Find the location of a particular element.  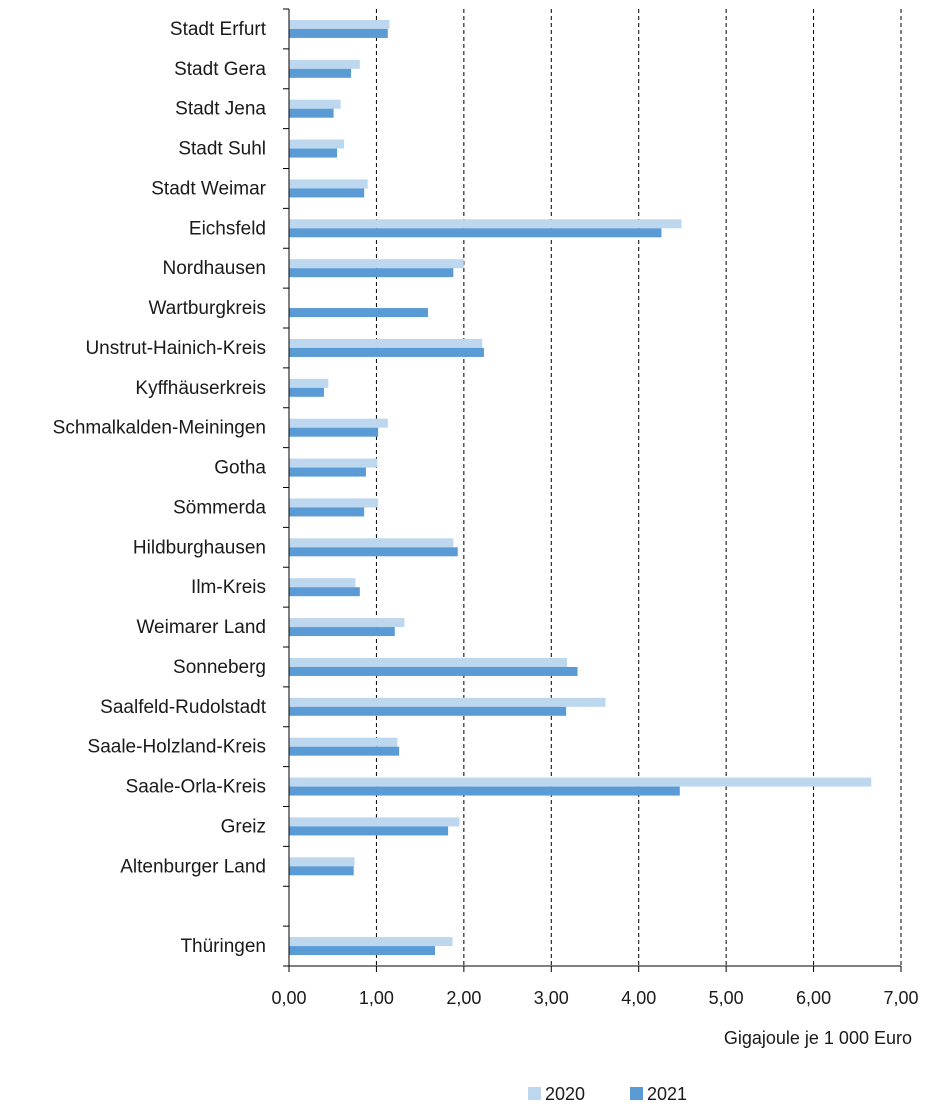

category-label: Sömmerda is located at coordinates (219, 507).